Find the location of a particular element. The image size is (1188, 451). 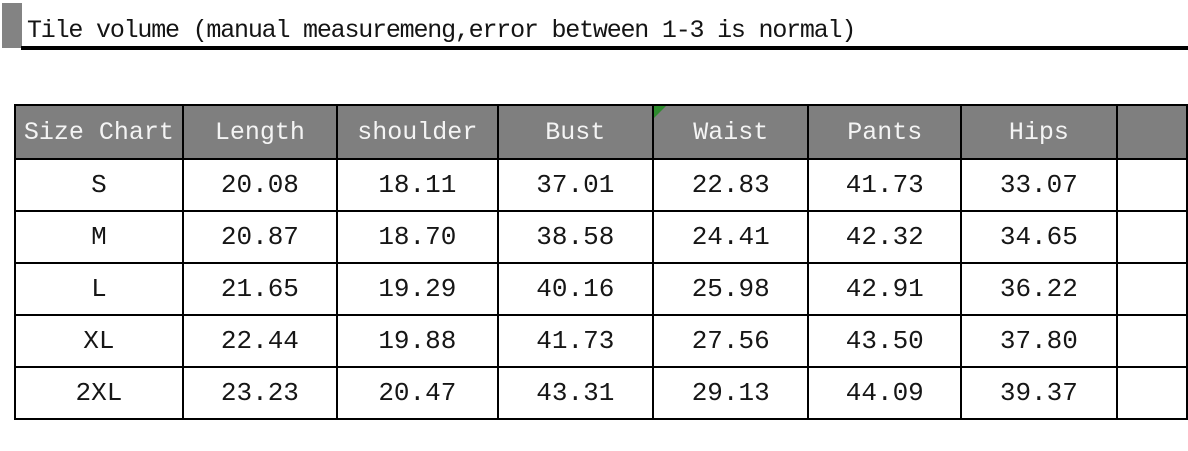

value-cell: 18.70 is located at coordinates (417, 237).